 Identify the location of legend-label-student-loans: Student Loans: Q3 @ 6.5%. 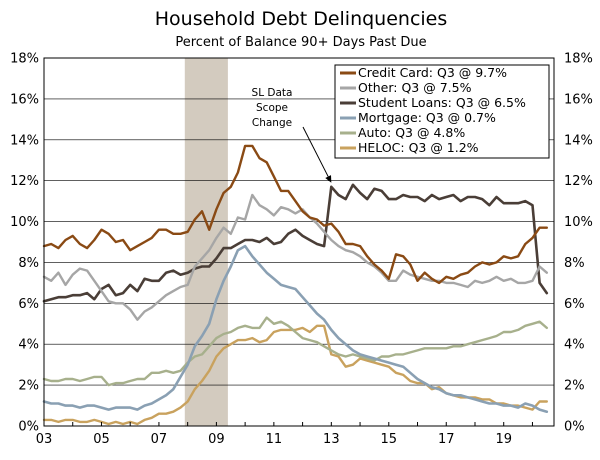
(442, 102).